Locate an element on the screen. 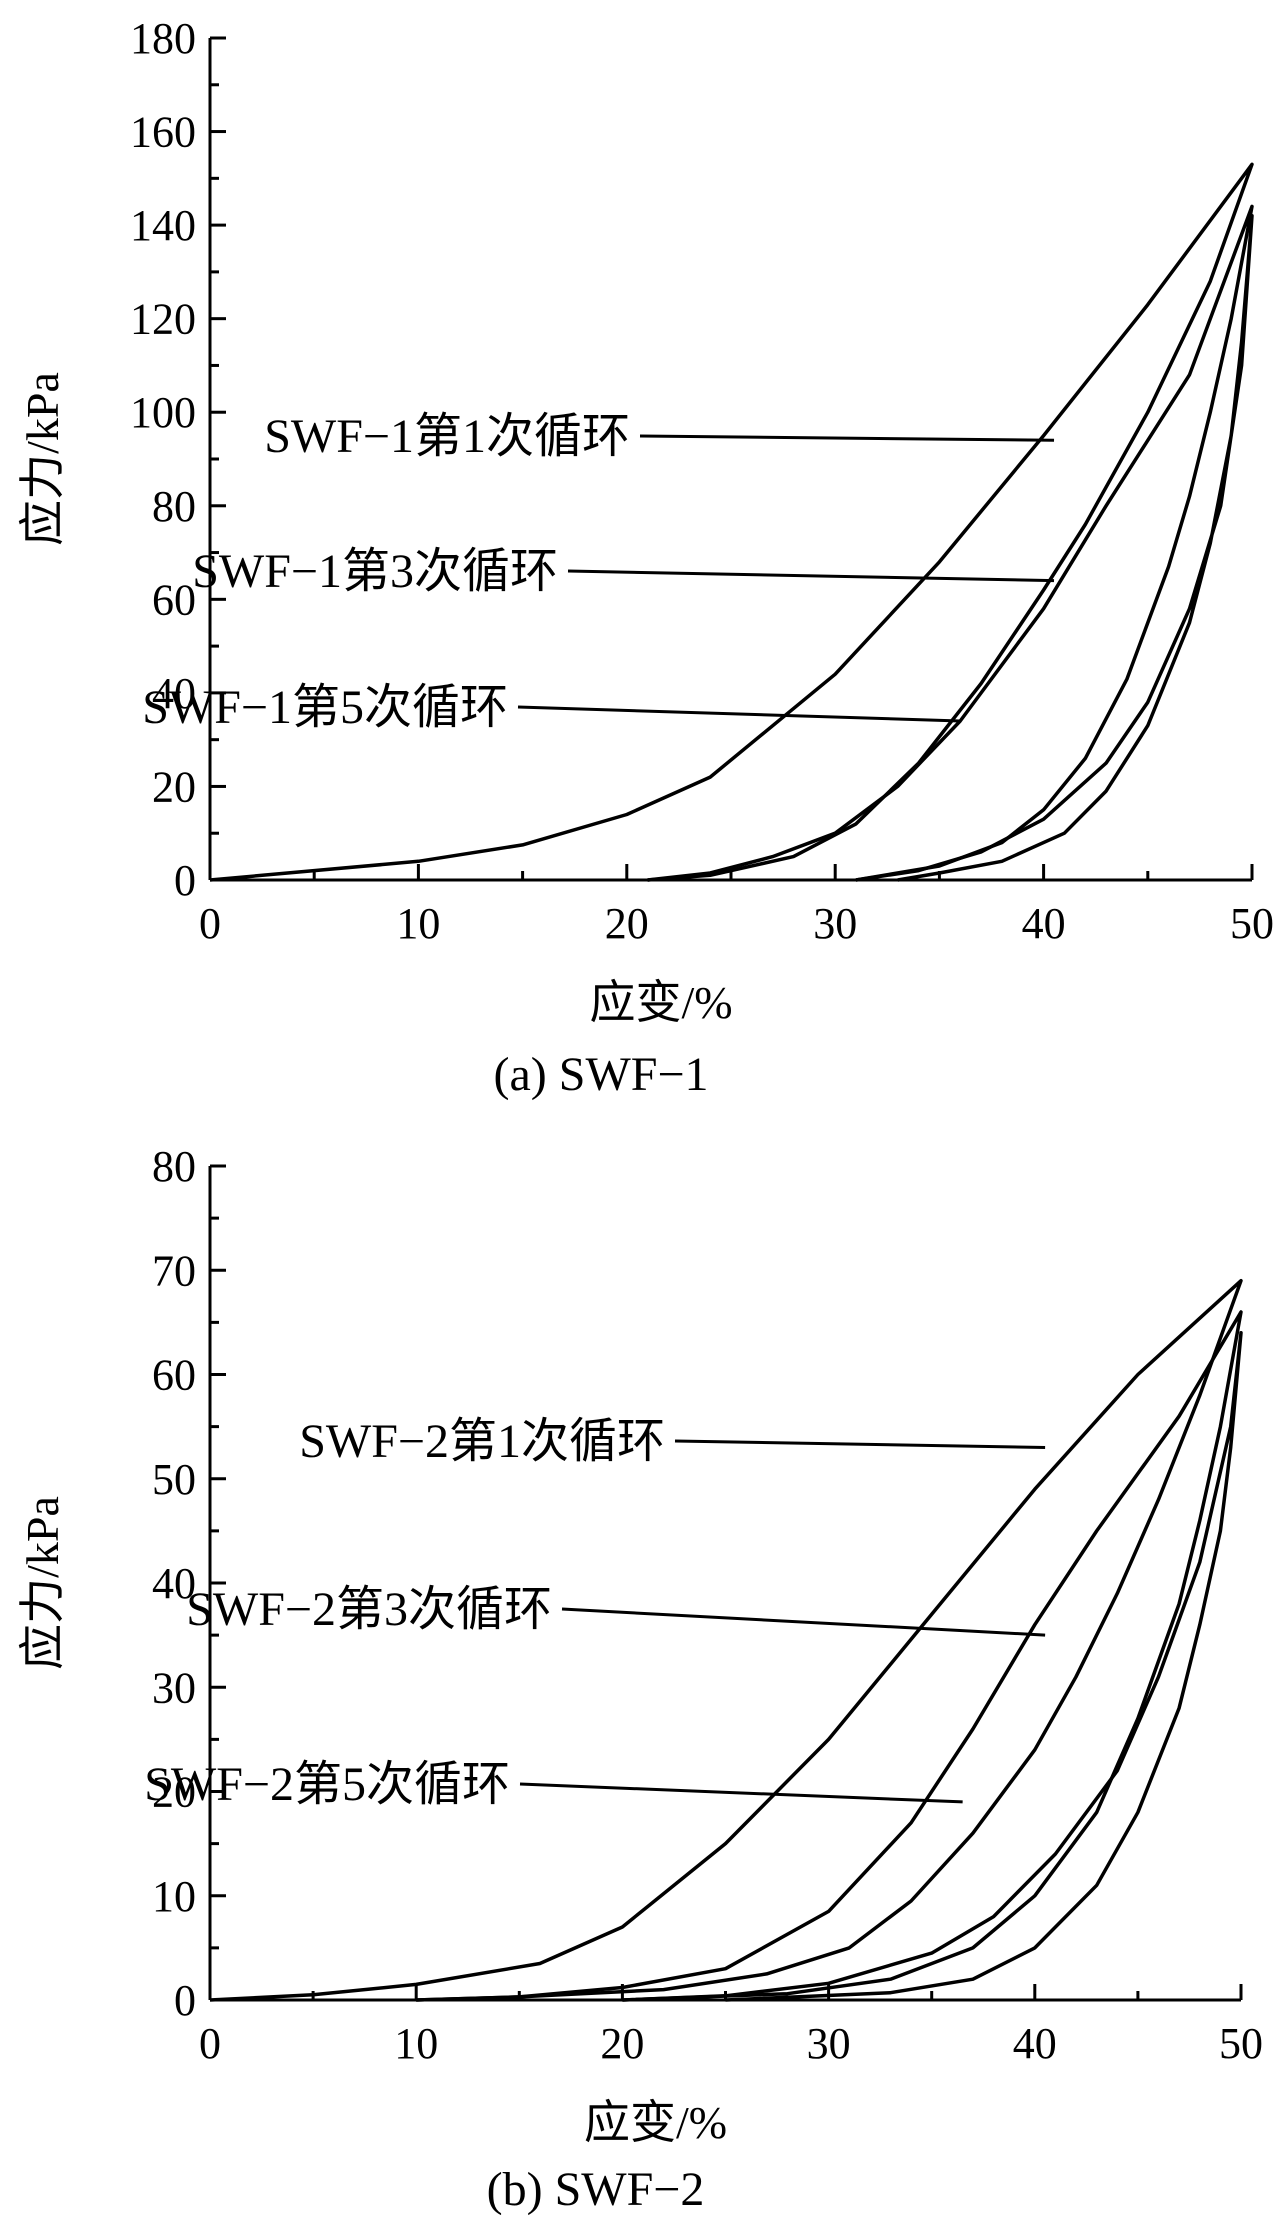 The height and width of the screenshot is (2232, 1276). annotation-label: SWF−2第3次循环 is located at coordinates (369, 1609).